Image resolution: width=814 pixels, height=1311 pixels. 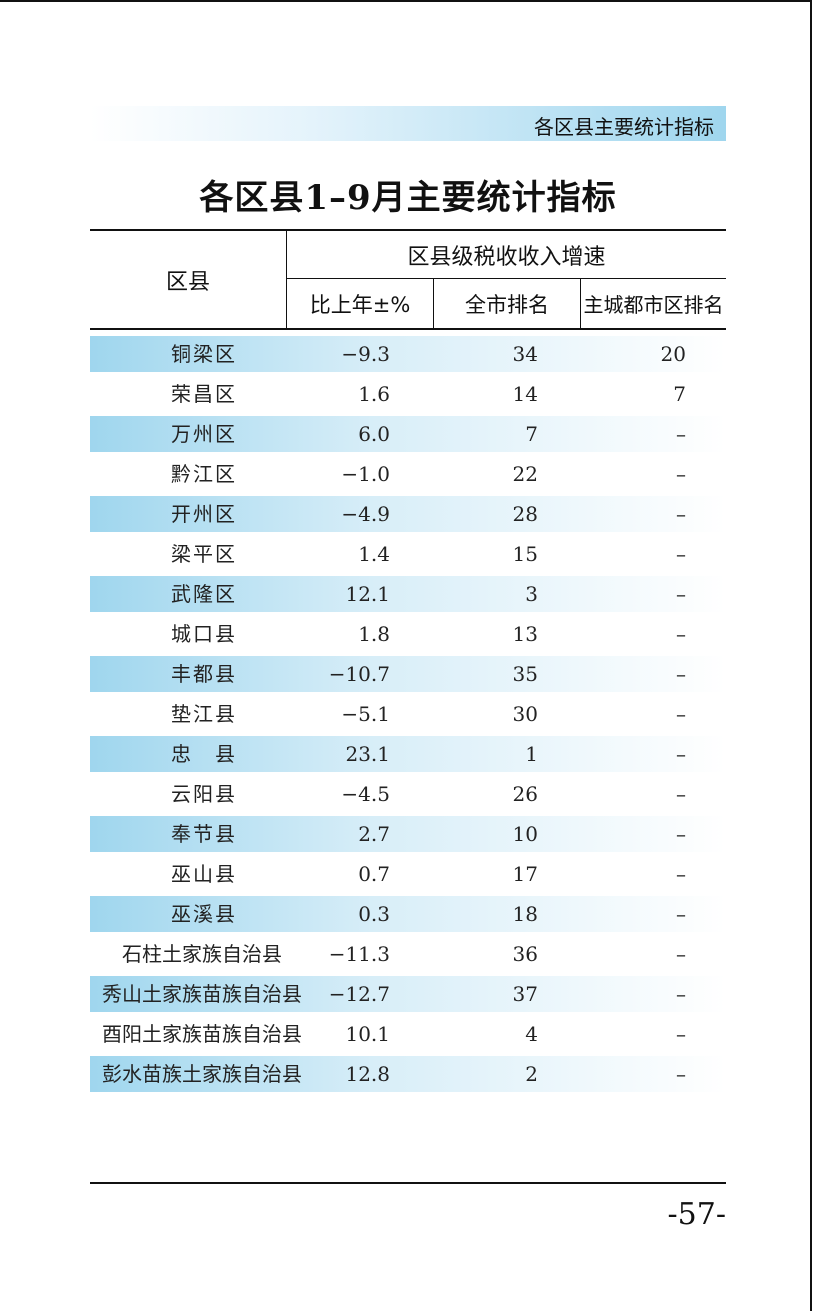 What do you see at coordinates (525, 714) in the screenshot?
I see `city-rank-value: 30` at bounding box center [525, 714].